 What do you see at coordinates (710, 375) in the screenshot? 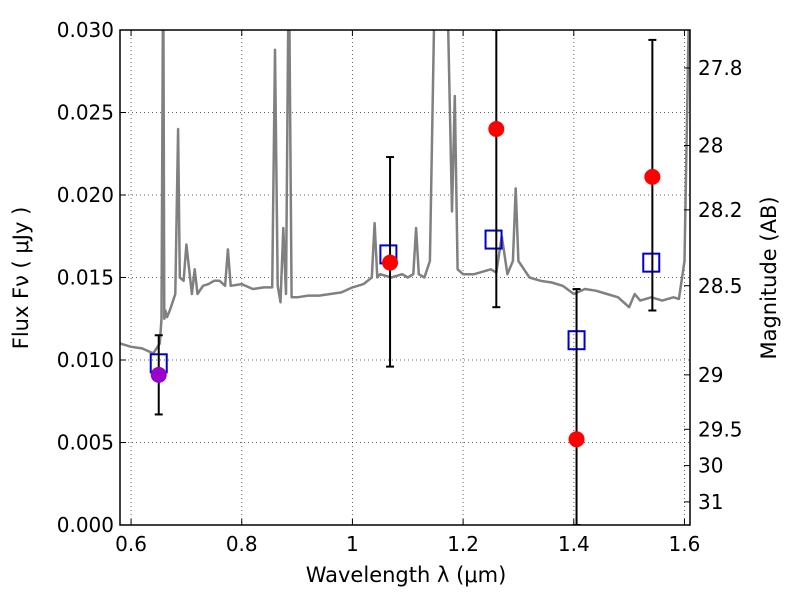
I see `y2-tick-label: 29` at bounding box center [710, 375].